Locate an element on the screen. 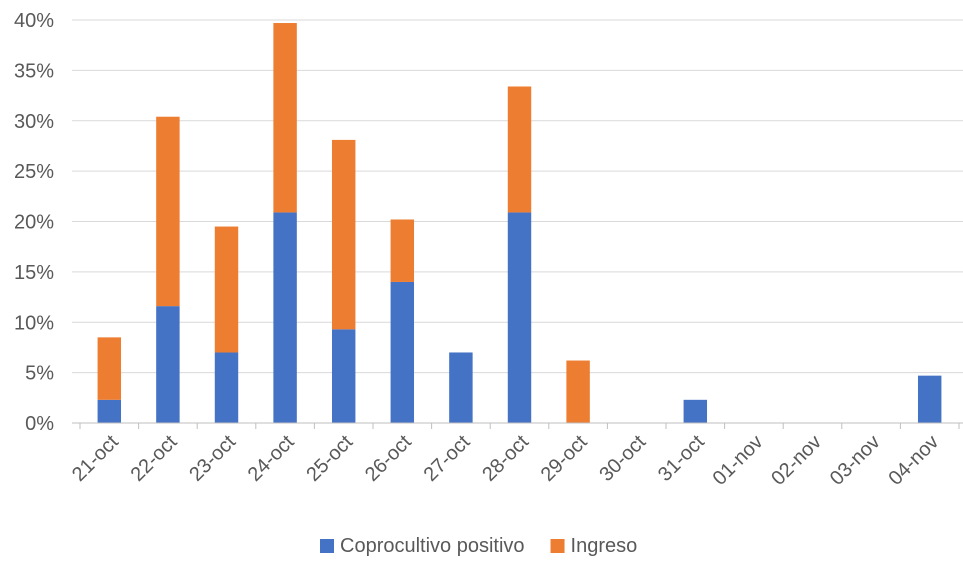 Image resolution: width=963 pixels, height=564 pixels. x-tick-label: 29-oct is located at coordinates (564, 458).